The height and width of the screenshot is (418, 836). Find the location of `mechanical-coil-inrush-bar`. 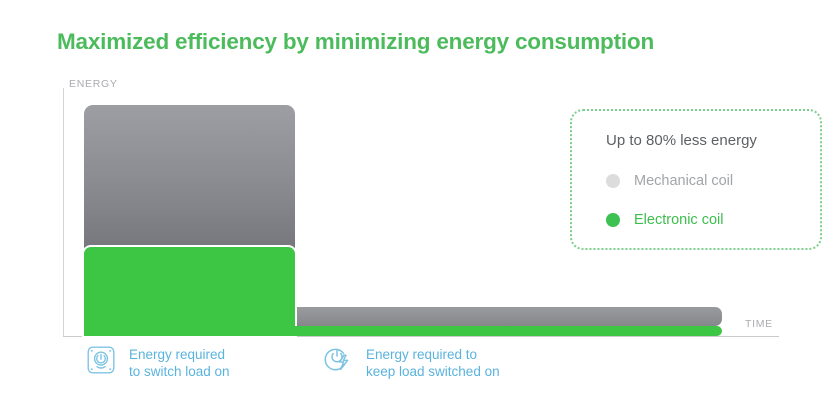

mechanical-coil-inrush-bar is located at coordinates (189, 177).